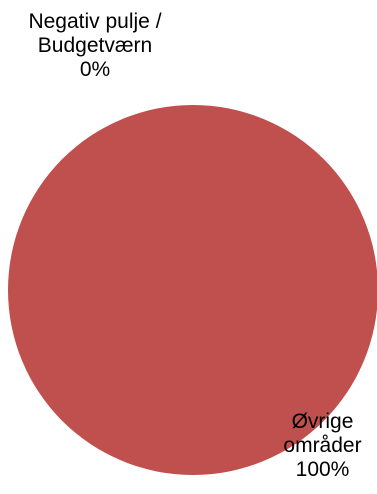  I want to click on data-label-ovrige-omrader: Øvrige områder 100%, so click(322, 446).